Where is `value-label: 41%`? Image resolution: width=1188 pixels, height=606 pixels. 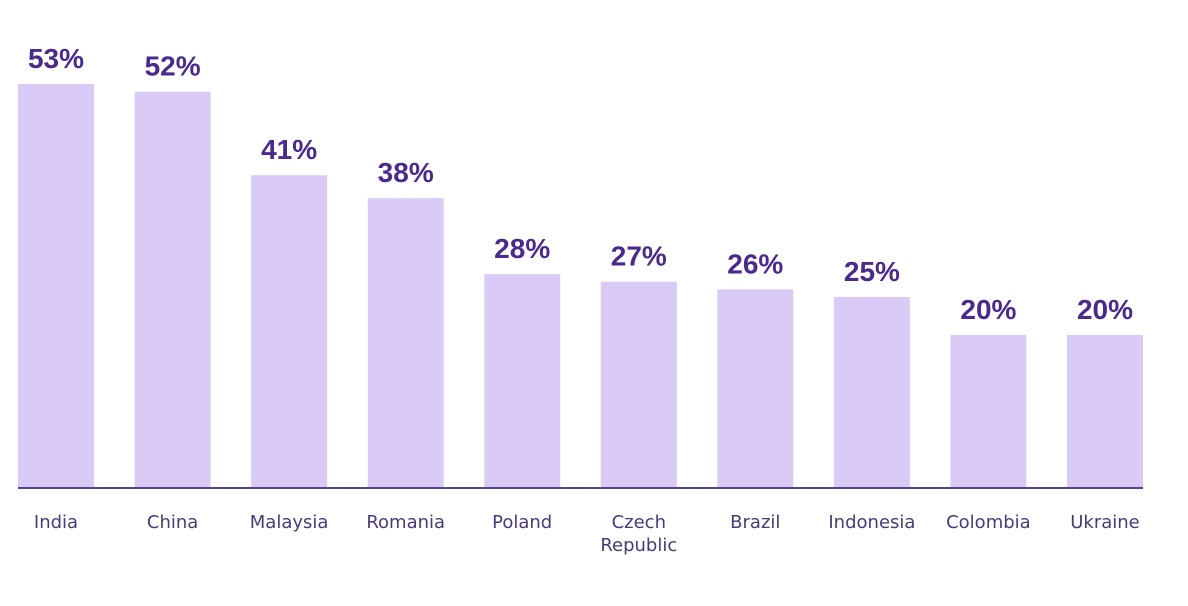 value-label: 41% is located at coordinates (289, 149).